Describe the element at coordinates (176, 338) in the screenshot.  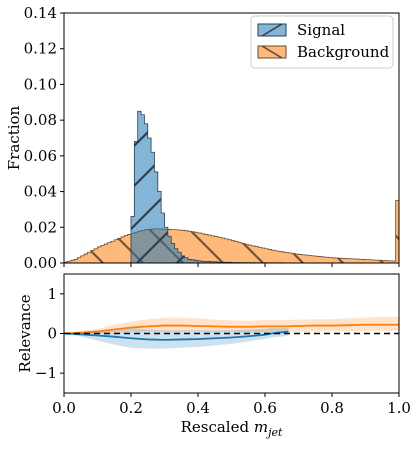
I see `signal-relevance-band` at that location.